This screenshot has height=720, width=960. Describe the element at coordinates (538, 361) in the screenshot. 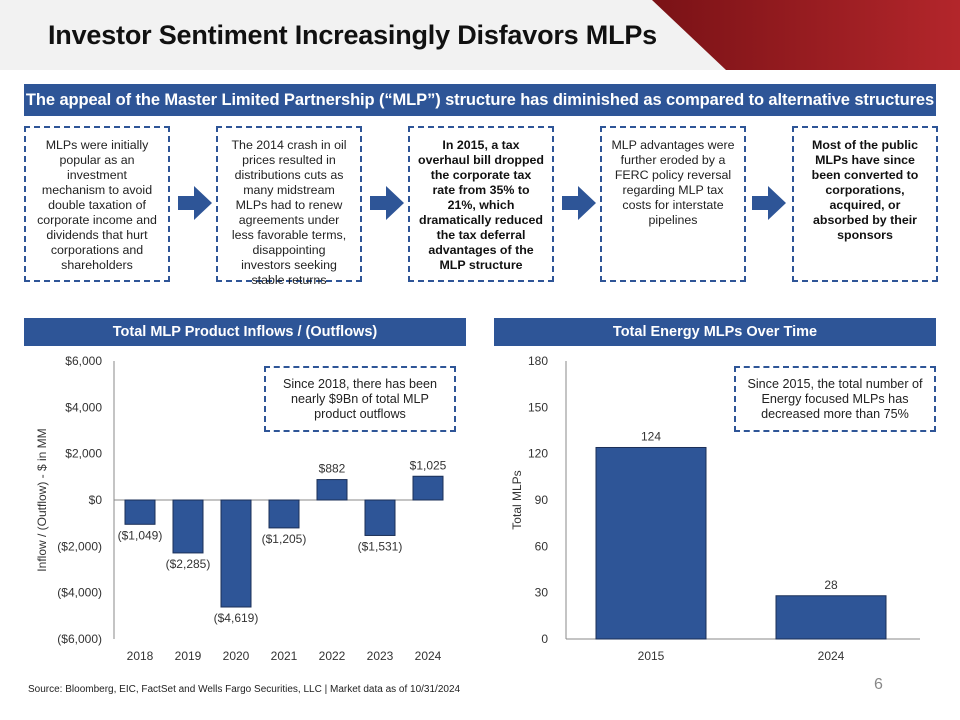

I see `chart2-y-tick-label: 180` at that location.